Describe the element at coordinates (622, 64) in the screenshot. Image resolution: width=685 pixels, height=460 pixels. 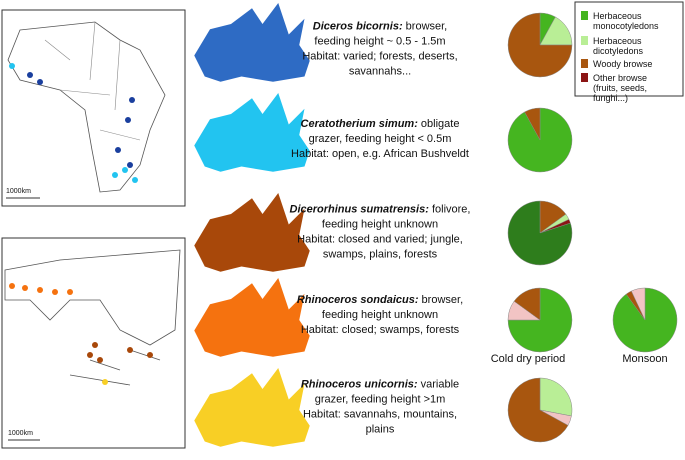
I see `legend-label: Woody browse` at that location.